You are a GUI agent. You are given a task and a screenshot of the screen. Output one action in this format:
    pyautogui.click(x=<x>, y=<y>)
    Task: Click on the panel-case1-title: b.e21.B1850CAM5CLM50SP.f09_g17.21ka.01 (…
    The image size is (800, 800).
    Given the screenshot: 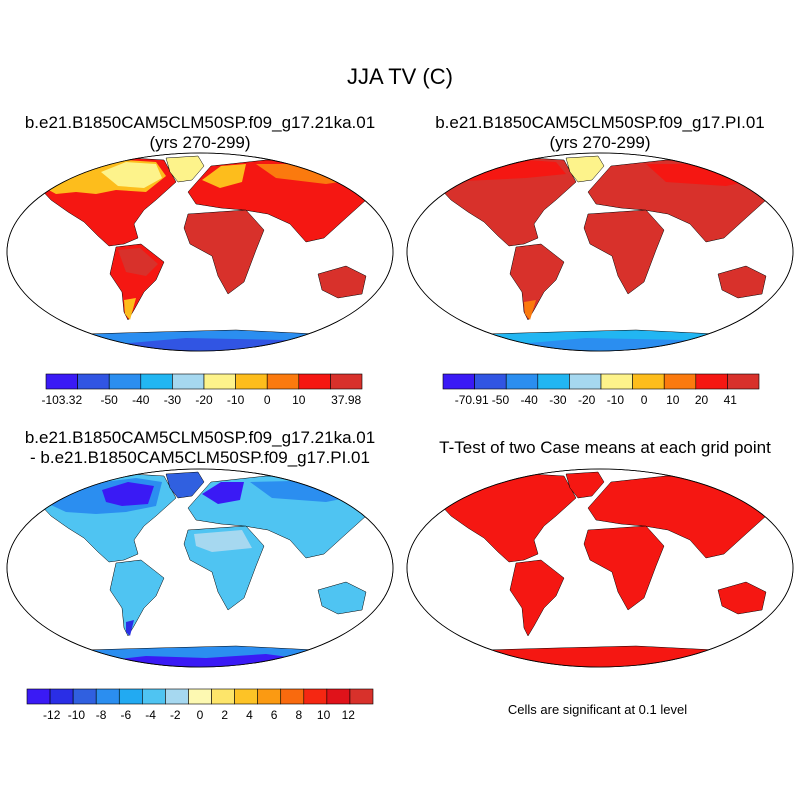 What is the action you would take?
    pyautogui.click(x=200, y=133)
    